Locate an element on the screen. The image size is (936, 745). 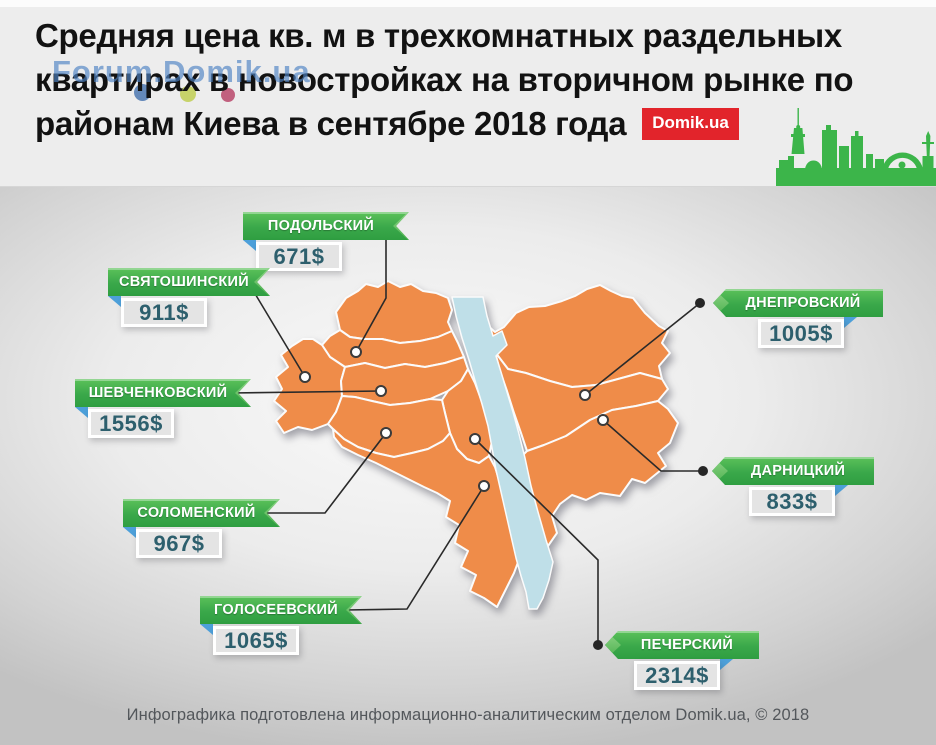
watermark-dot-yellow-icon is located at coordinates (188, 94).